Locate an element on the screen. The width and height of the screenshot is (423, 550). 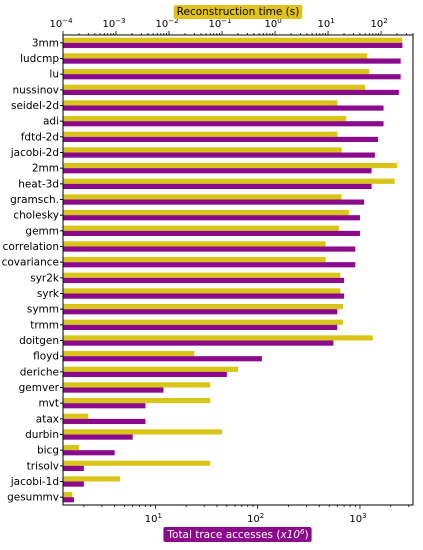
tick-label-exponent: −1 is located at coordinates (226, 21).